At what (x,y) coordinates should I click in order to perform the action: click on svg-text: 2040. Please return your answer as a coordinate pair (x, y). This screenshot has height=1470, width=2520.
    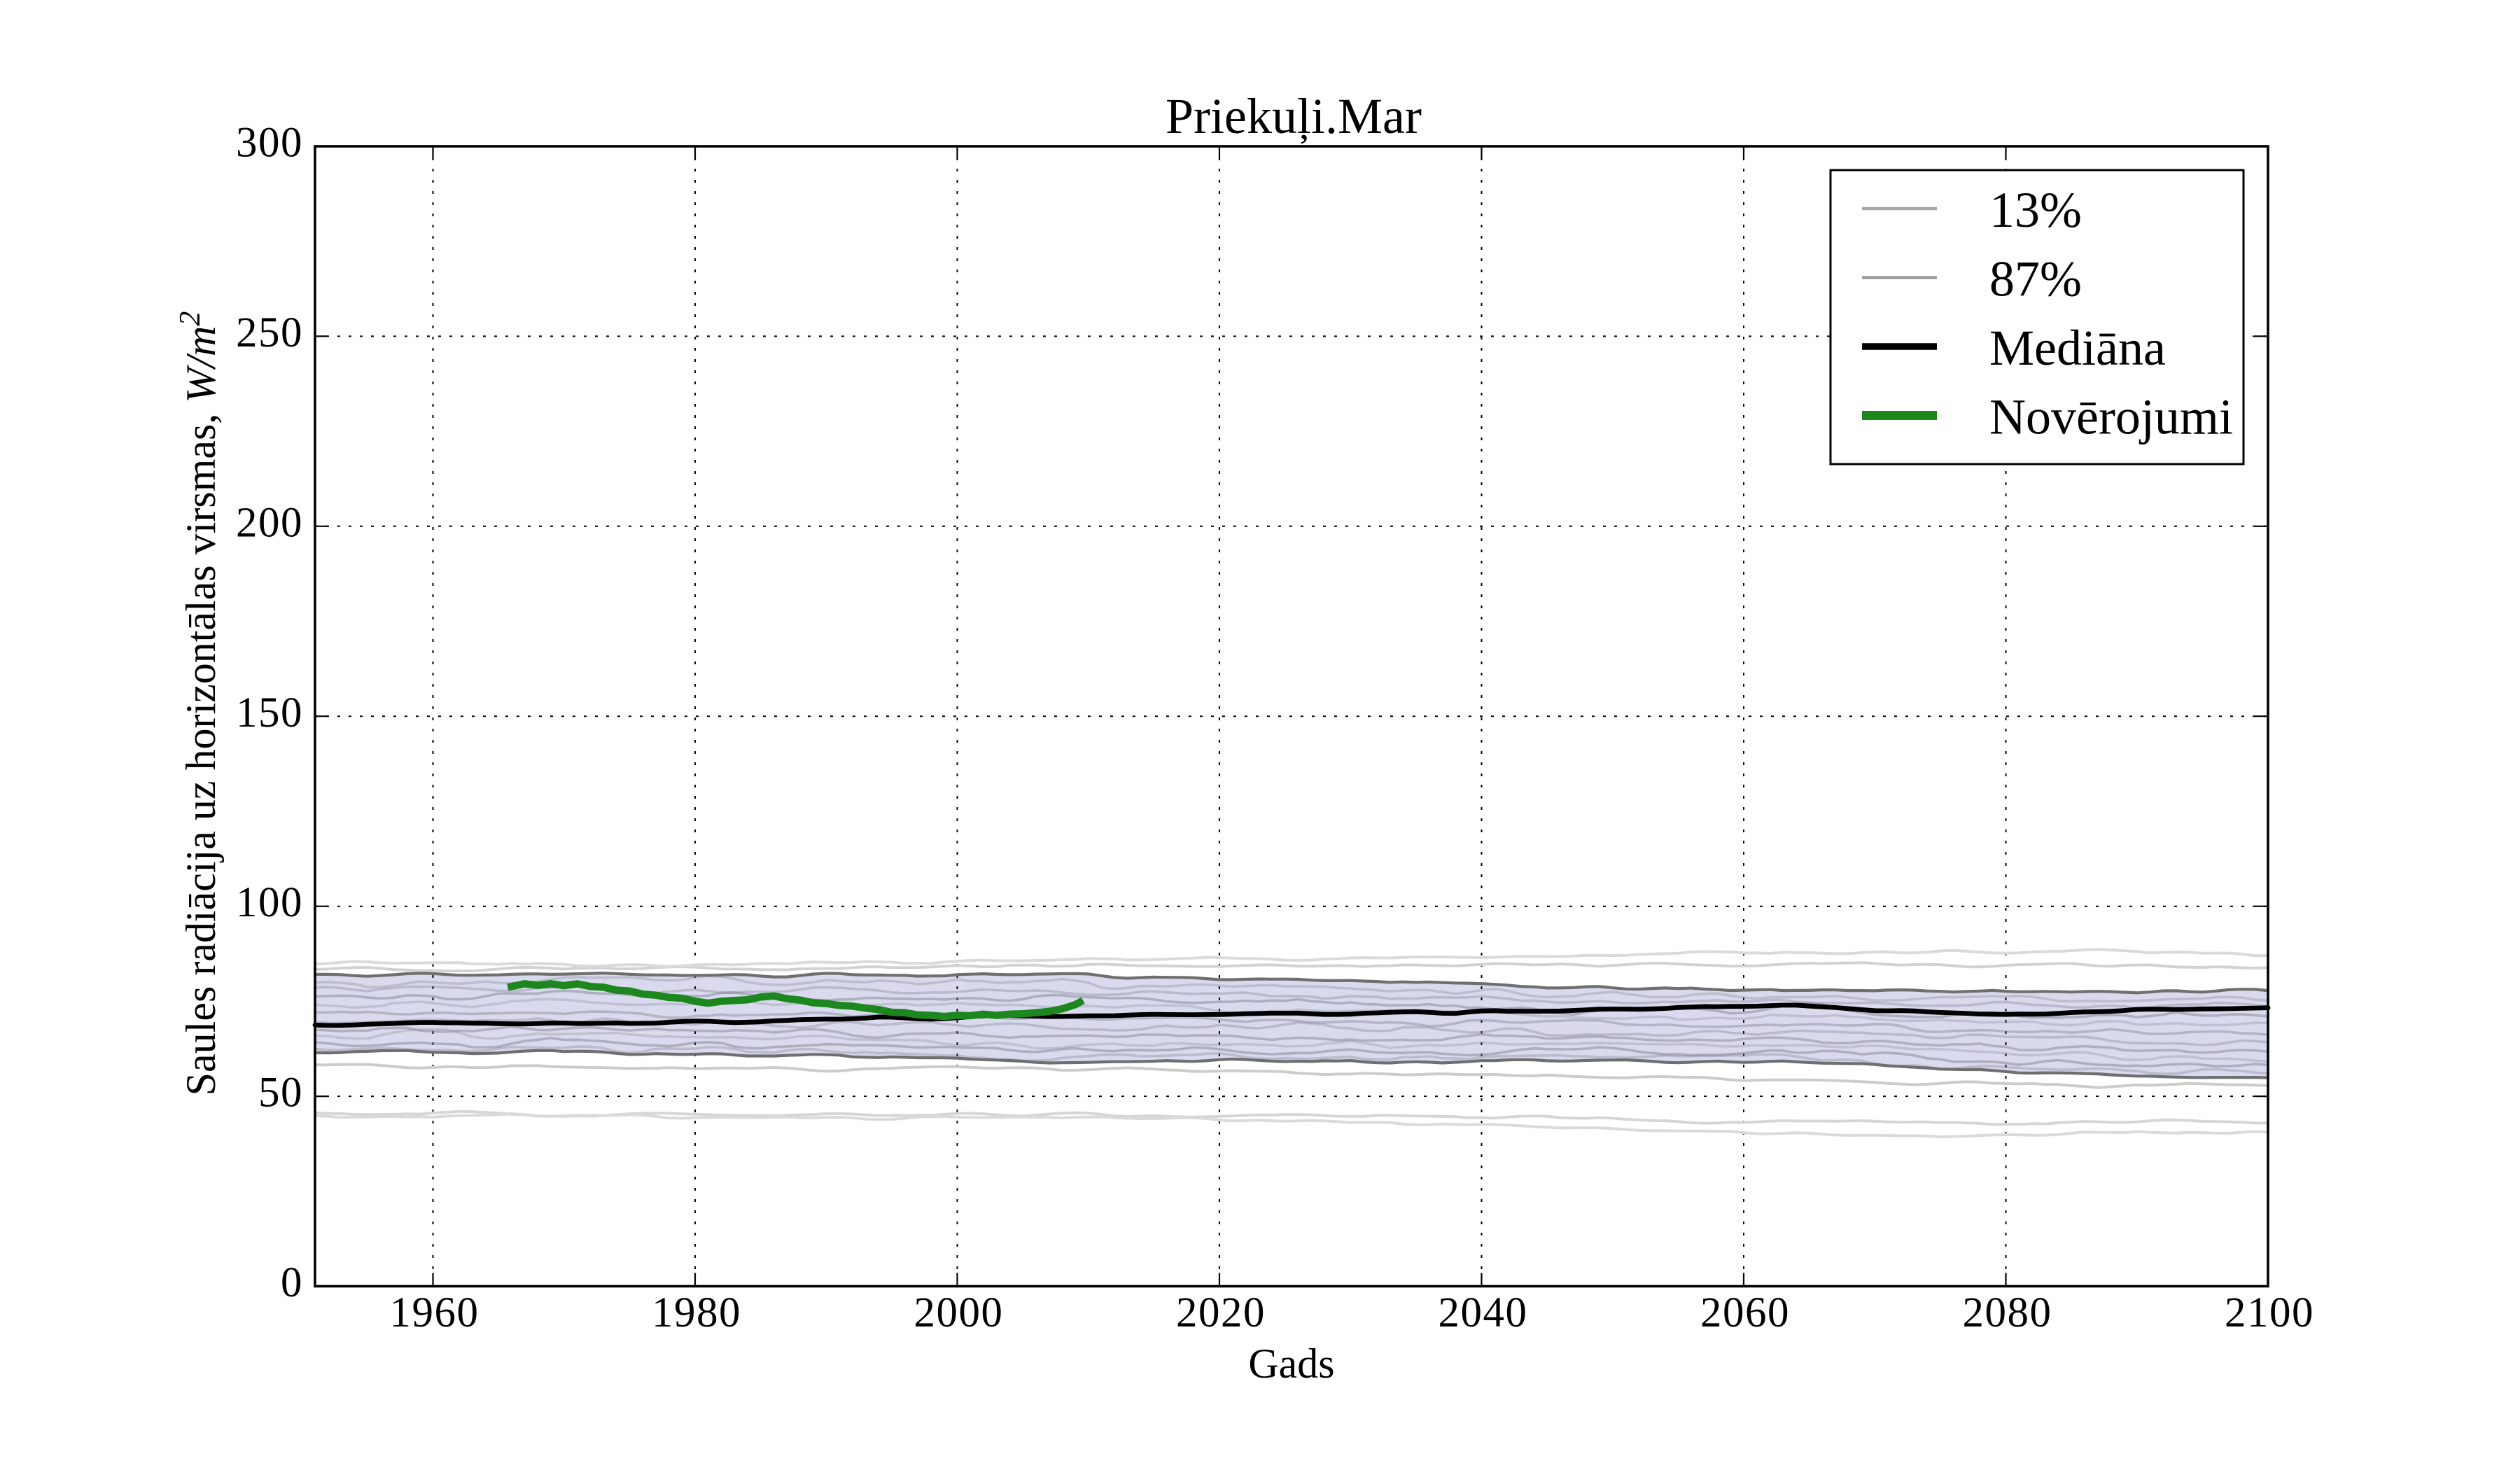
    Looking at the image, I should click on (1483, 1312).